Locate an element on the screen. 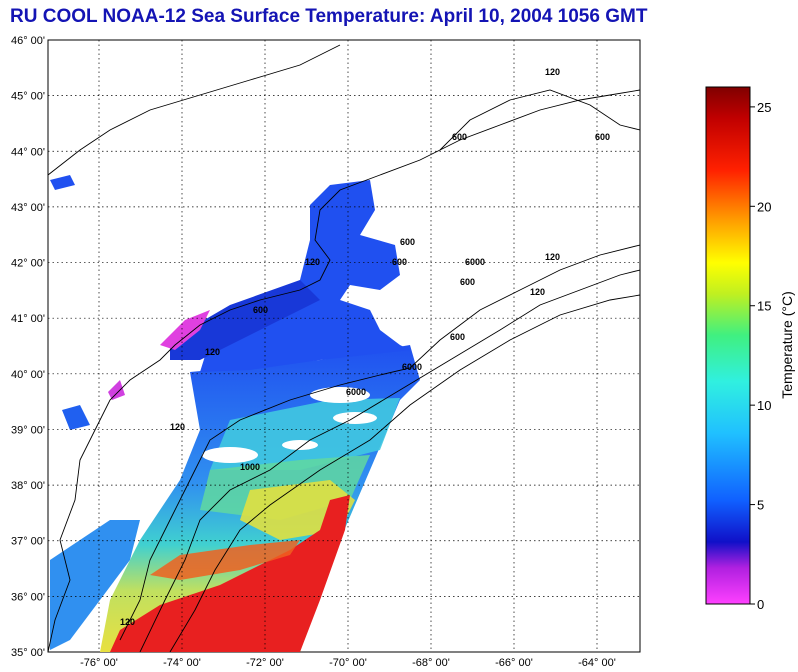  colorbar-tick-label: 0 is located at coordinates (760, 604).